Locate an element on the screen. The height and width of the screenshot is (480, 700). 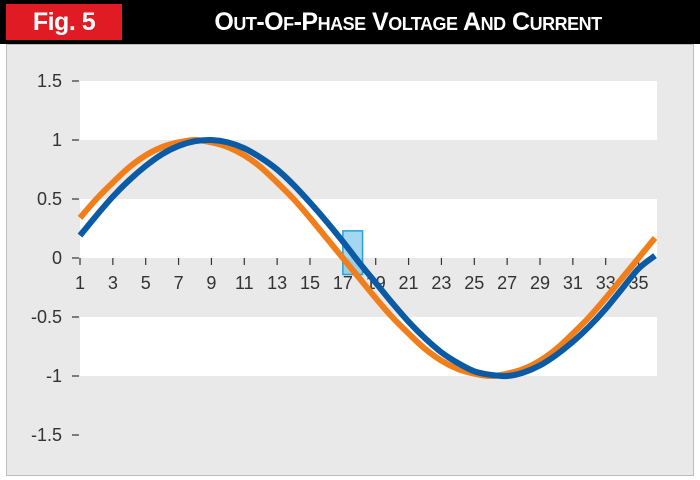
y-axis-ticks: 1.5 1 0.5 0 -0.5 -1 -1.5 is located at coordinates (55, 258).